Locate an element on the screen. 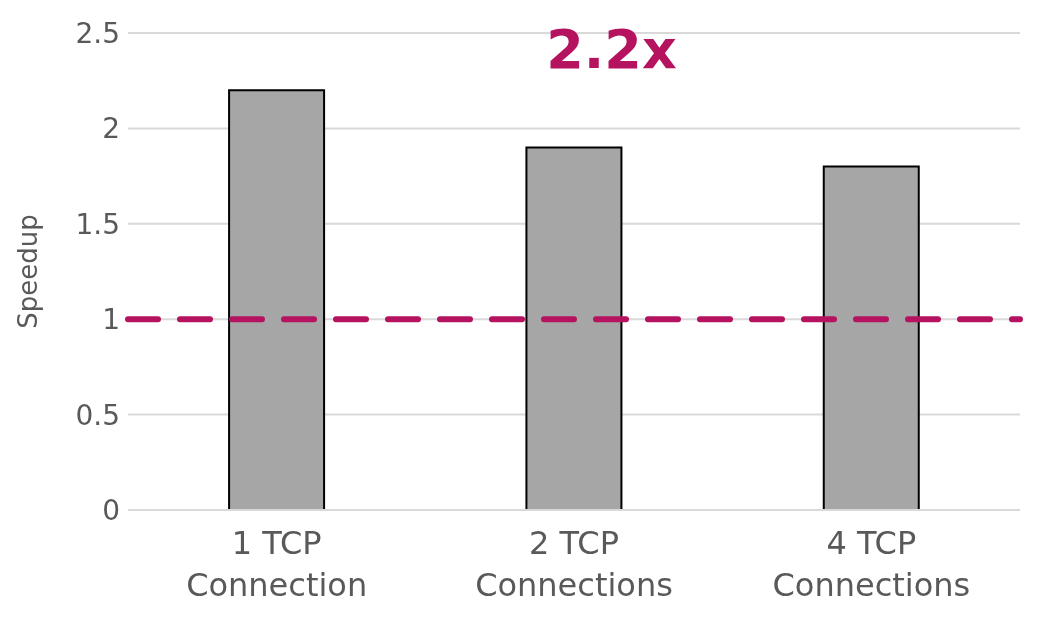 The height and width of the screenshot is (623, 1043). y-axis-title: Speedup is located at coordinates (28, 271).